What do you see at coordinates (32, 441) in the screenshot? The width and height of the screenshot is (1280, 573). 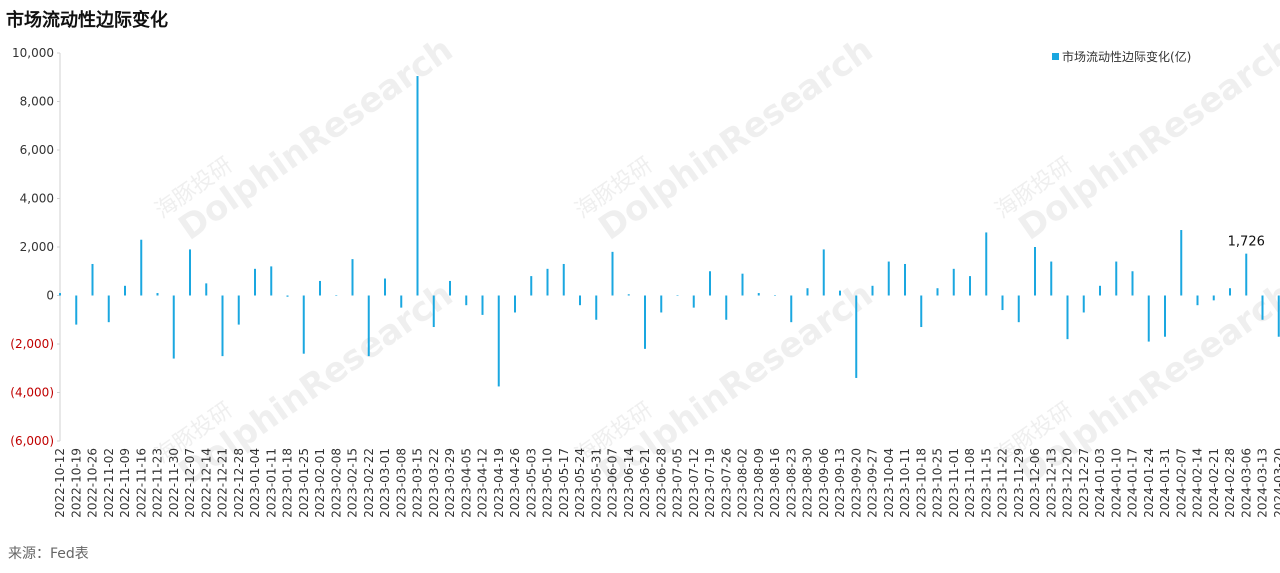 I see `y-tick-label: (6,000)` at bounding box center [32, 441].